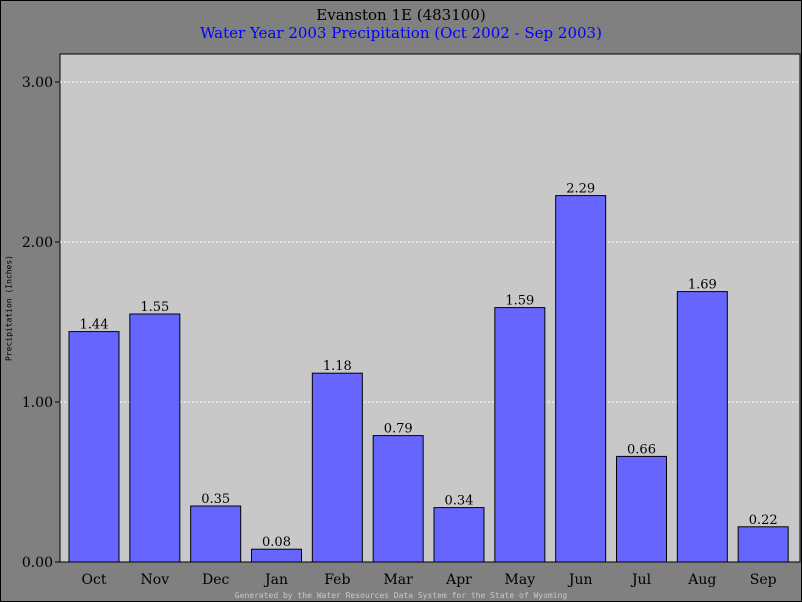  I want to click on bar-feb, so click(337, 467).